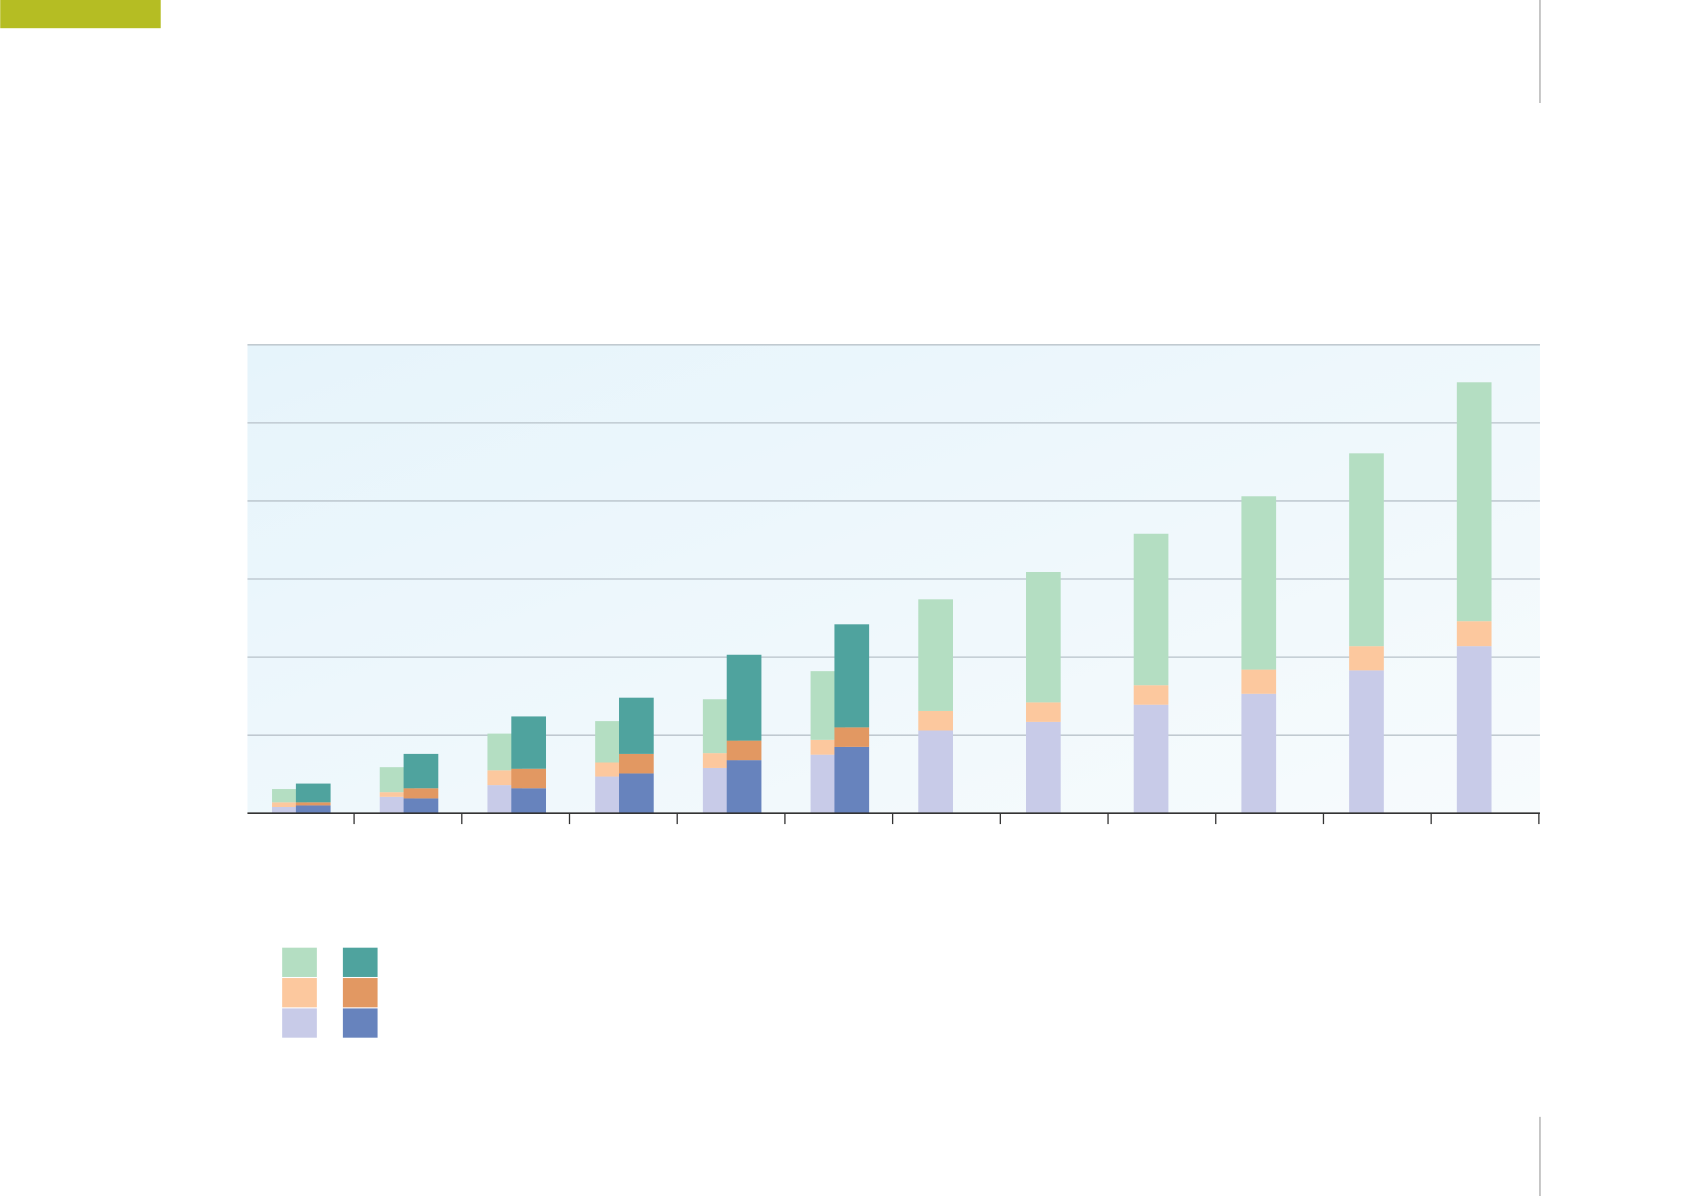 The image size is (1692, 1196). I want to click on header-tab, so click(80, 14).